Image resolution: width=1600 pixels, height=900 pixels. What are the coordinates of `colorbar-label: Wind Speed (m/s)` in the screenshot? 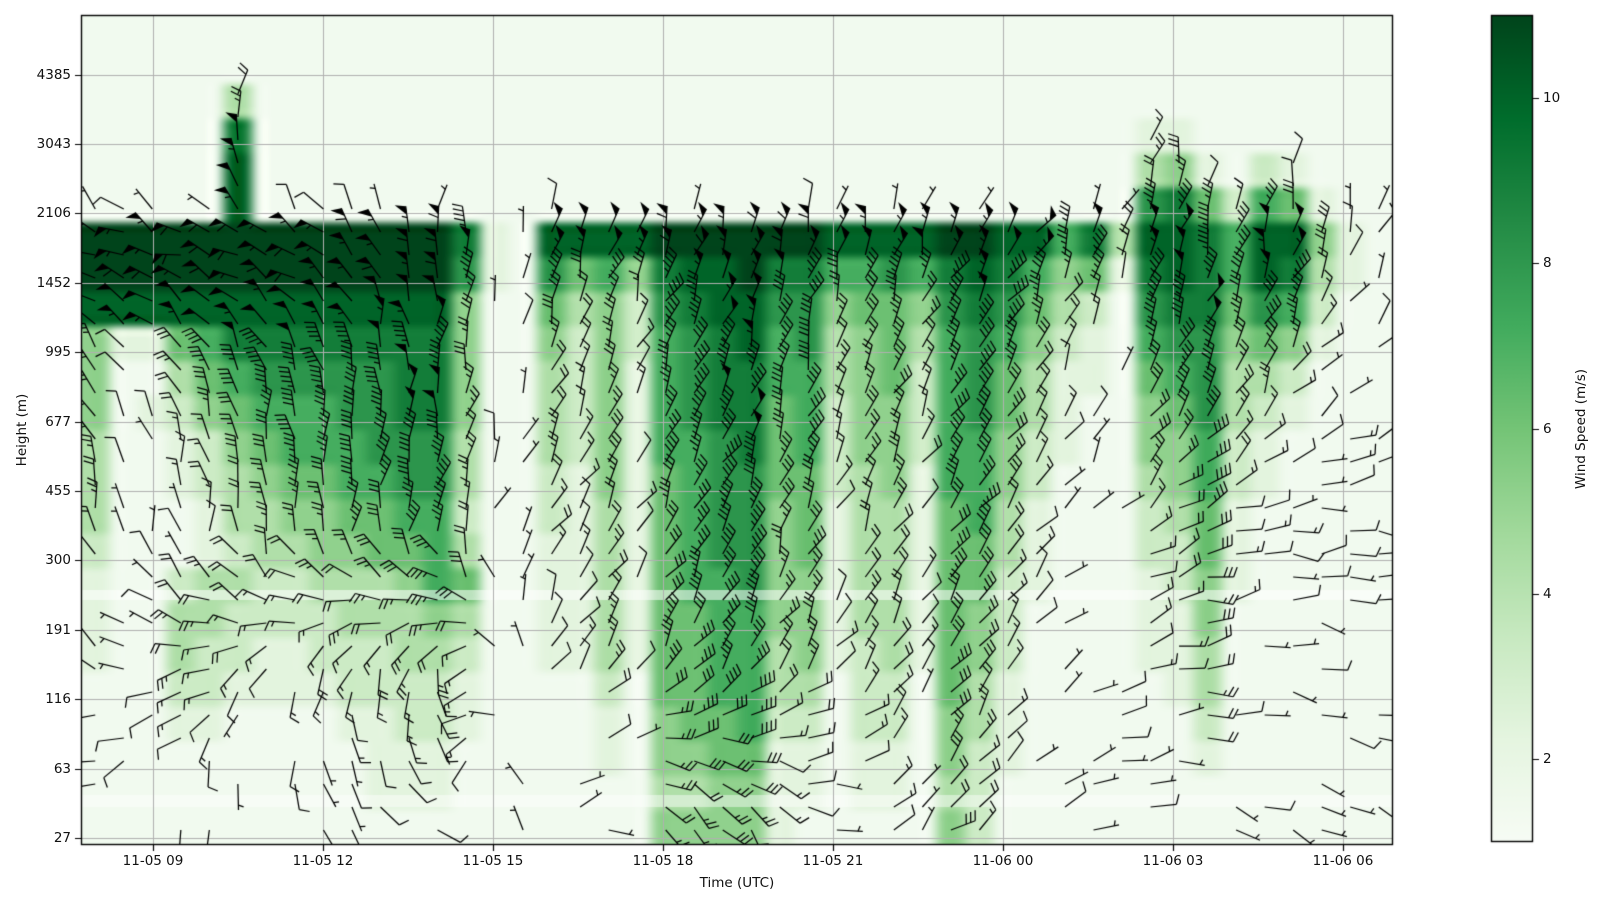 It's located at (1581, 428).